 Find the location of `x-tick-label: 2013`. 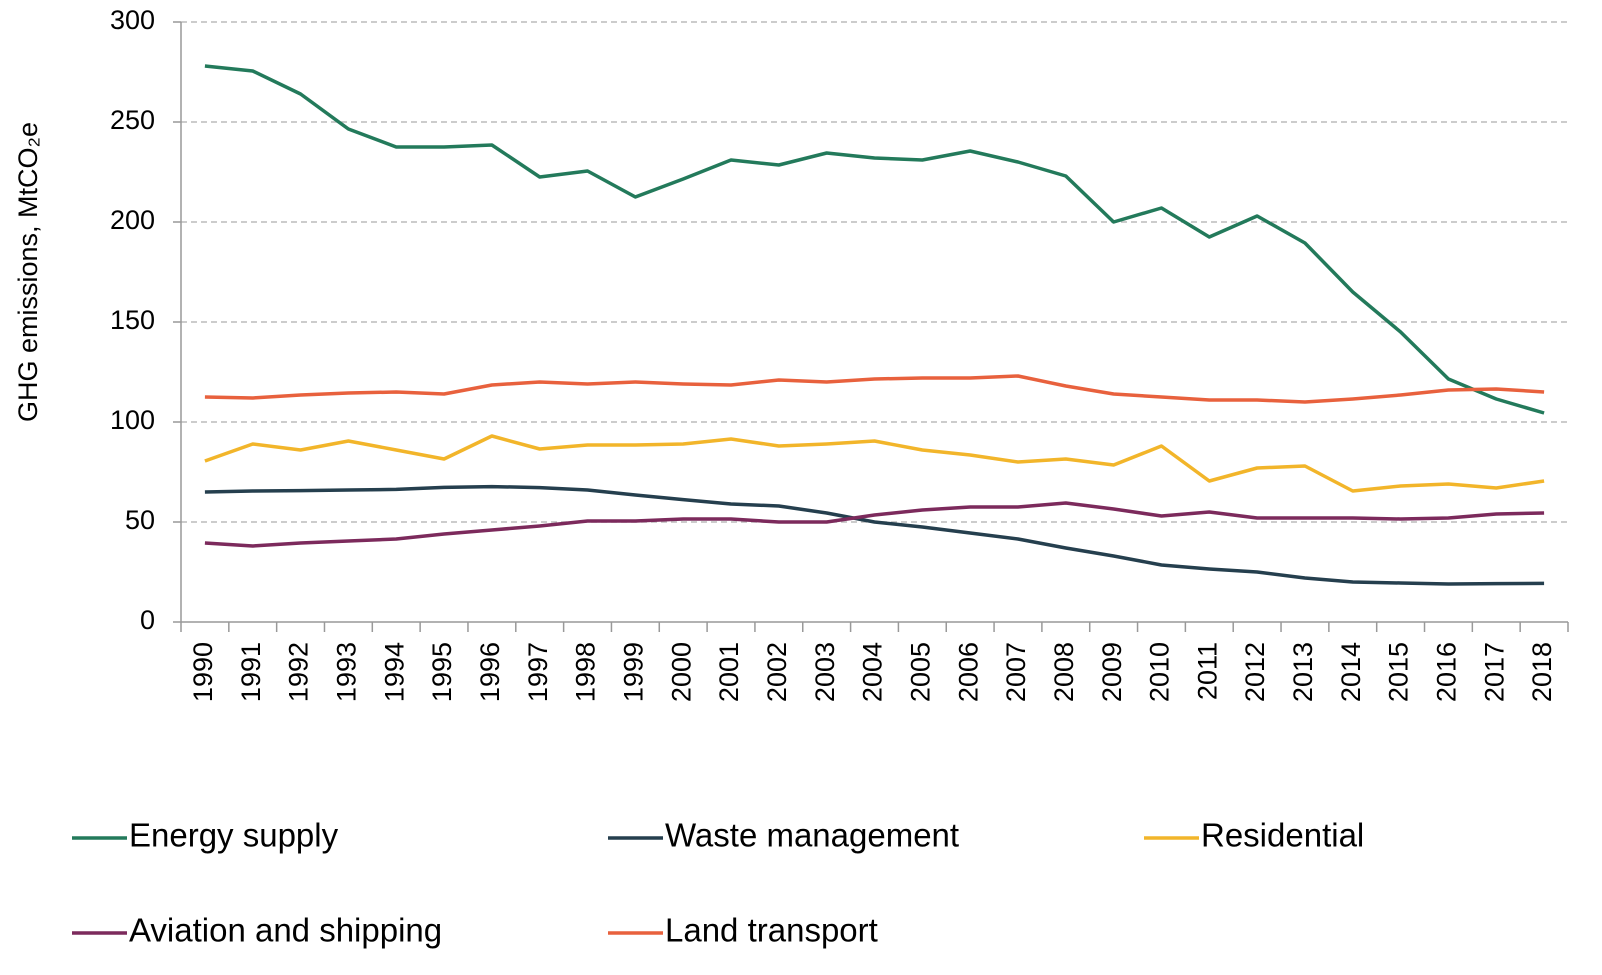

x-tick-label: 2013 is located at coordinates (1303, 672).